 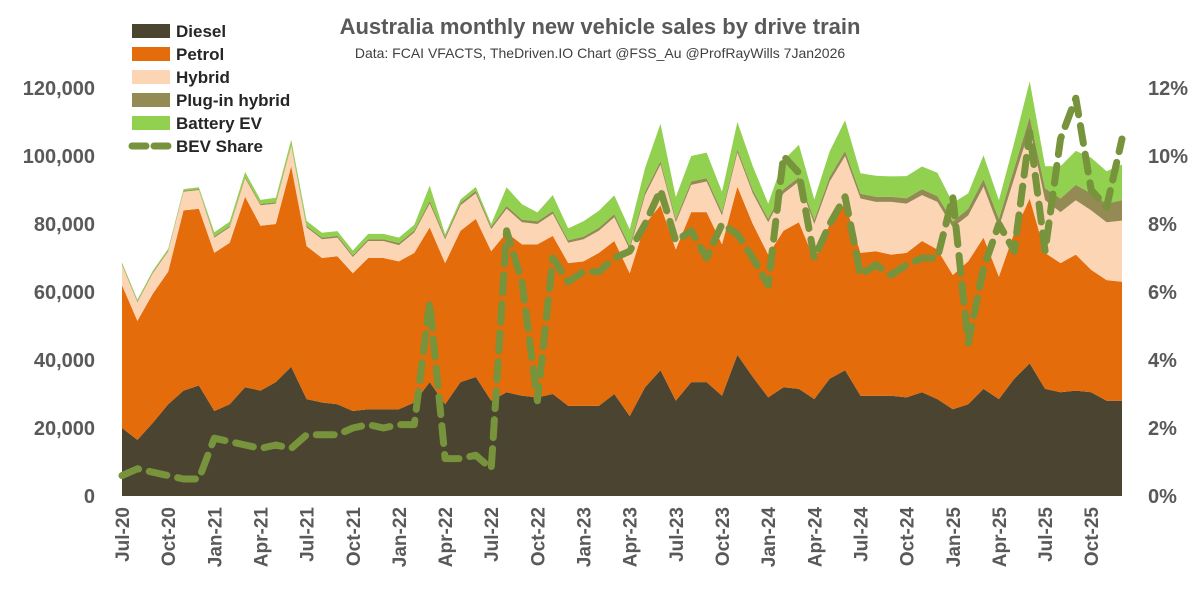 I want to click on y2-tick-label: 8%, so click(x=1162, y=225).